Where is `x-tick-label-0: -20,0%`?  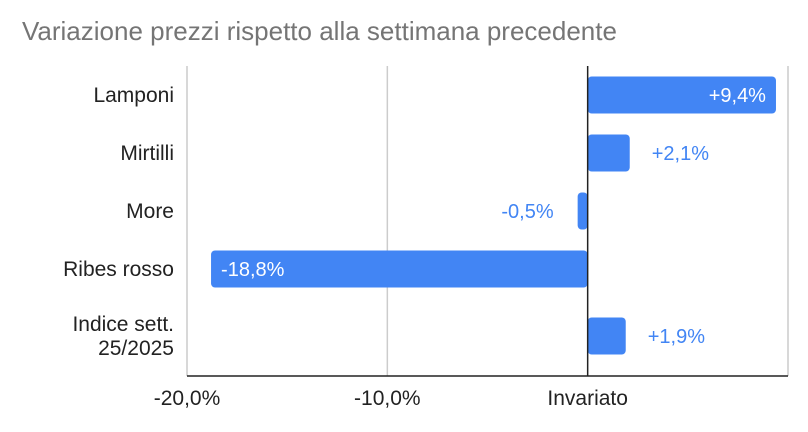
x-tick-label-0: -20,0% is located at coordinates (187, 398).